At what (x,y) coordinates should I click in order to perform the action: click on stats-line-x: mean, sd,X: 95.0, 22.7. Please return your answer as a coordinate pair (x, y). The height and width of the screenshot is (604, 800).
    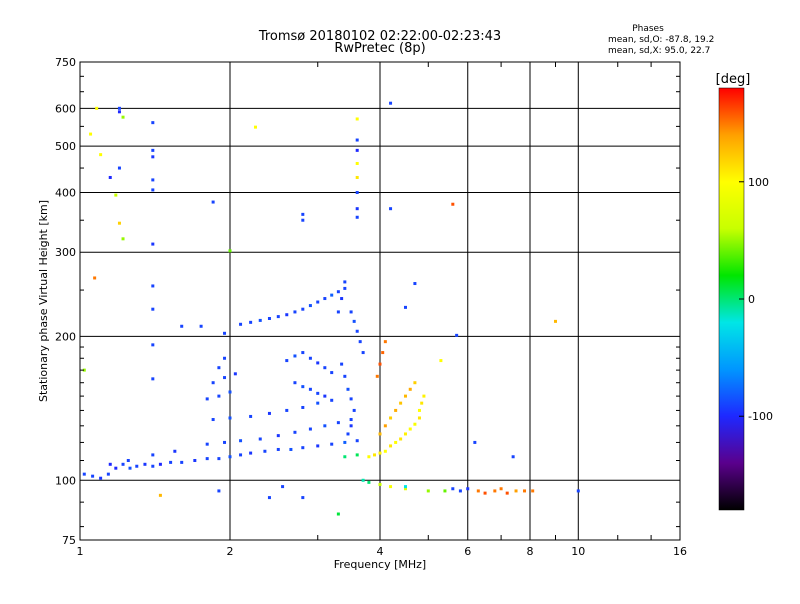
    Looking at the image, I should click on (659, 51).